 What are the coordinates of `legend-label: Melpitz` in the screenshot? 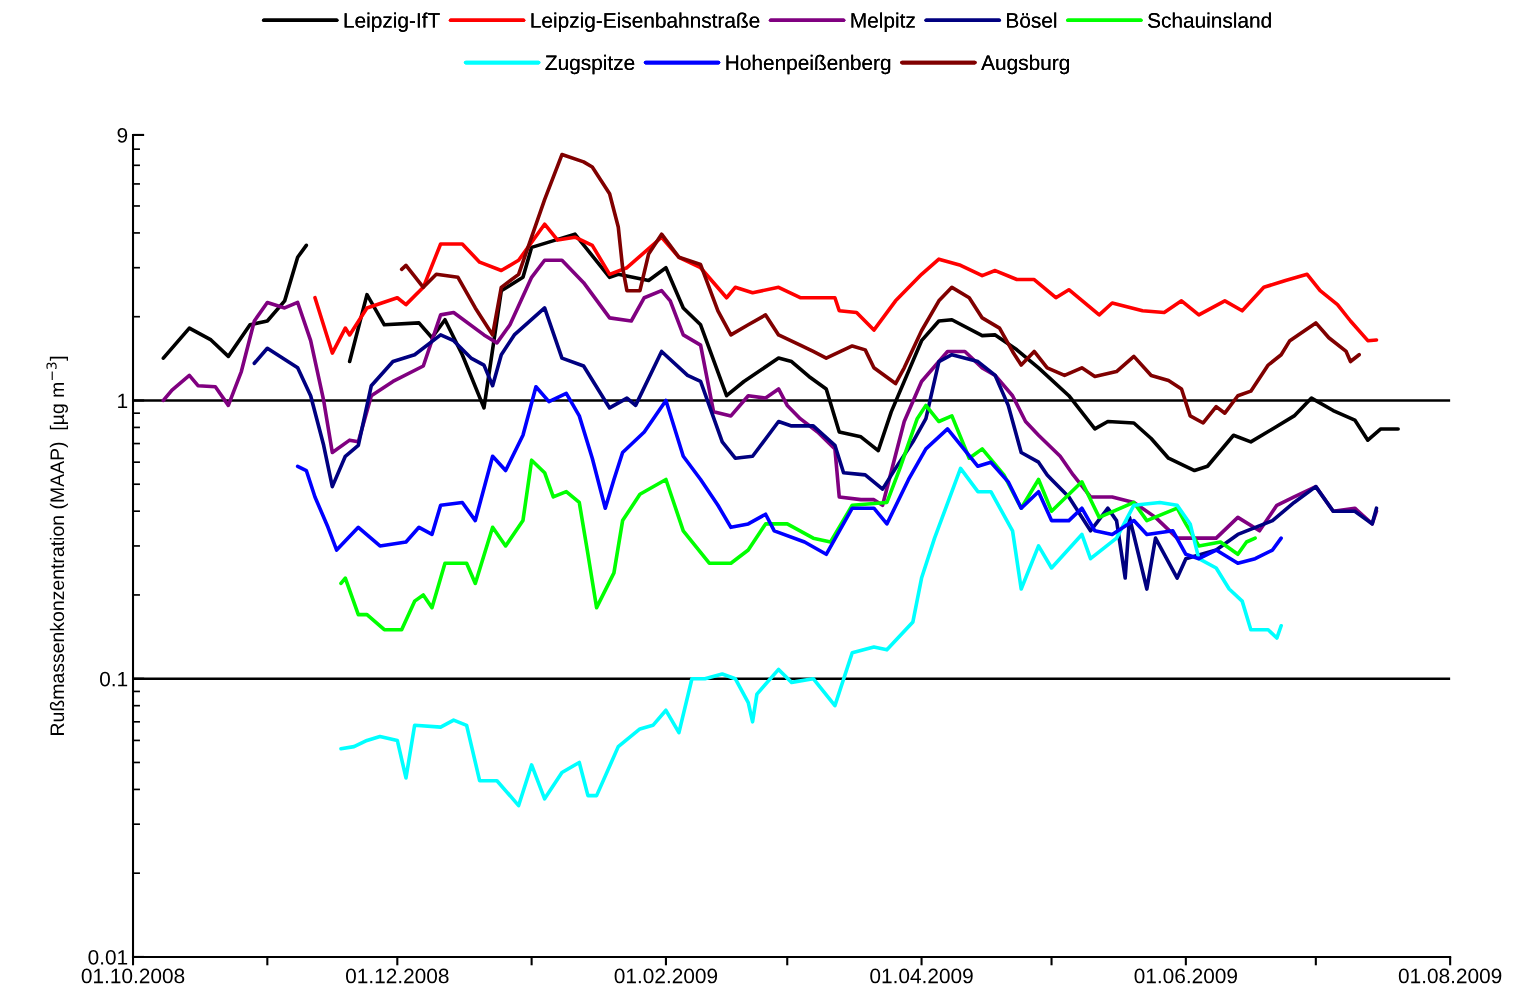 It's located at (883, 22).